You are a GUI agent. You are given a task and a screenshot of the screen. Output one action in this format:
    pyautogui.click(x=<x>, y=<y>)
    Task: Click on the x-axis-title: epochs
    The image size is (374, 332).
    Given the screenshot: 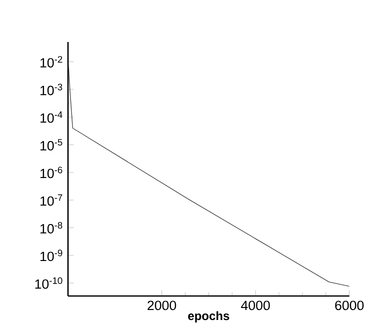 What is the action you would take?
    pyautogui.click(x=209, y=316)
    